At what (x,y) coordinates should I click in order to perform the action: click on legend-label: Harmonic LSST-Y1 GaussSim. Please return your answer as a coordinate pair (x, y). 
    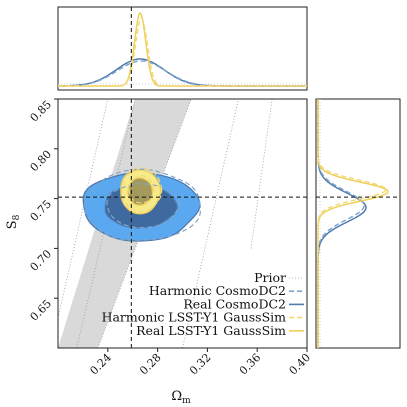
    Looking at the image, I should click on (194, 317).